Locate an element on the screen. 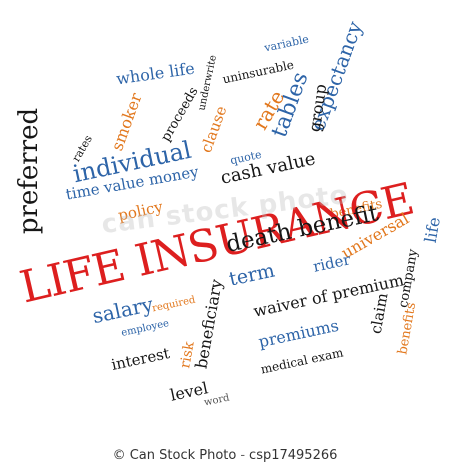 The height and width of the screenshot is (470, 450). word-smoker: smoker is located at coordinates (126, 122).